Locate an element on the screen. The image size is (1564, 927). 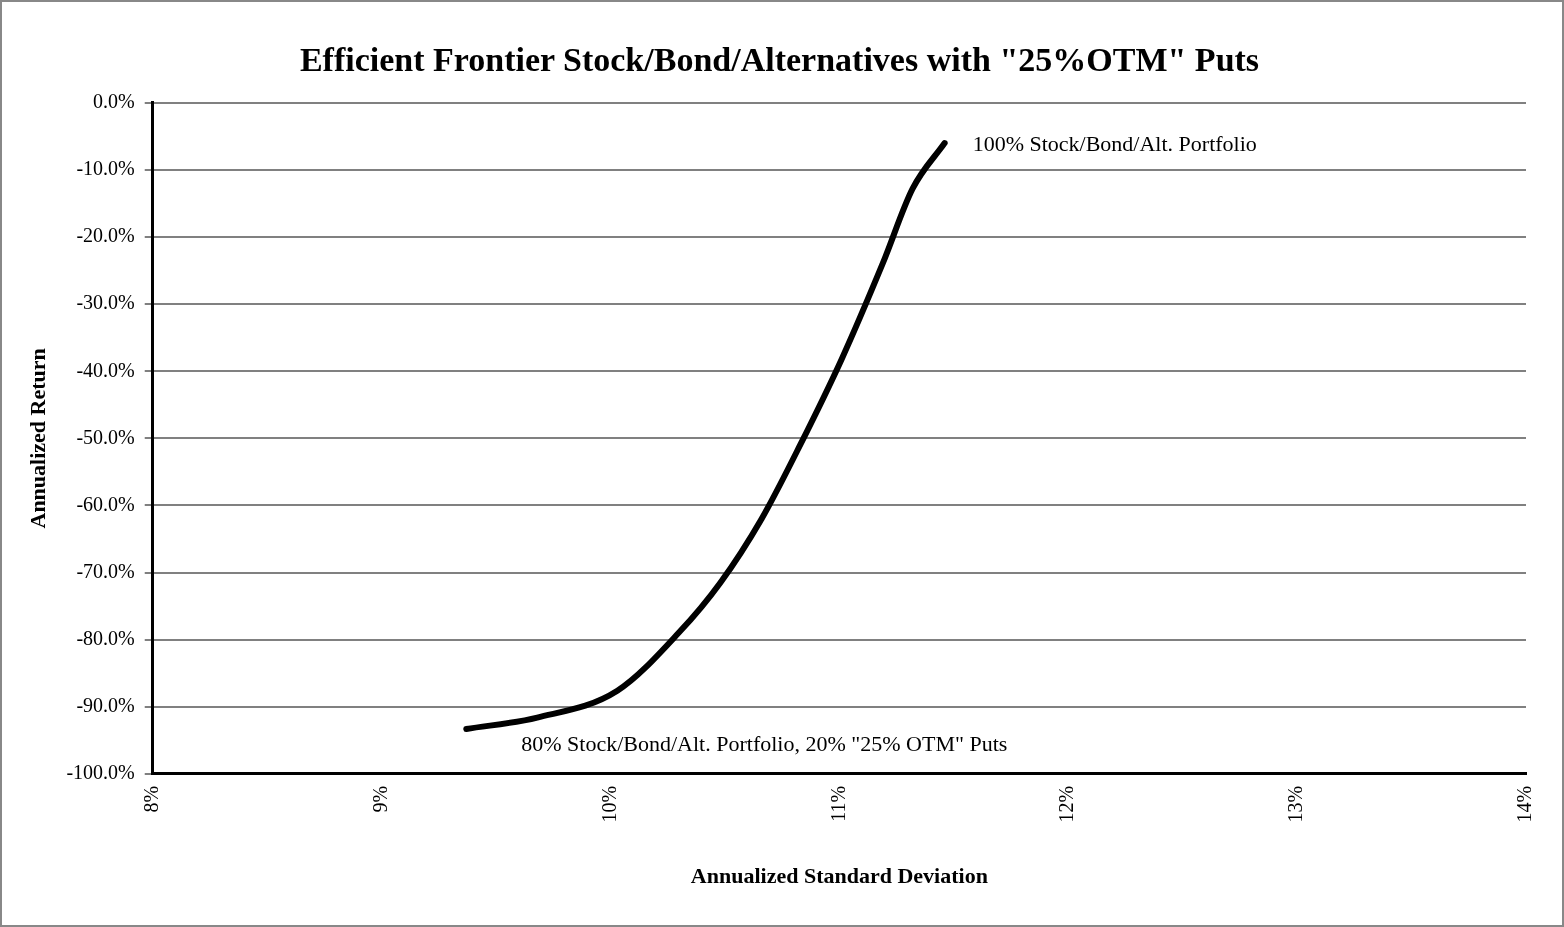
y-tick-label: -50.0% is located at coordinates (105, 436).